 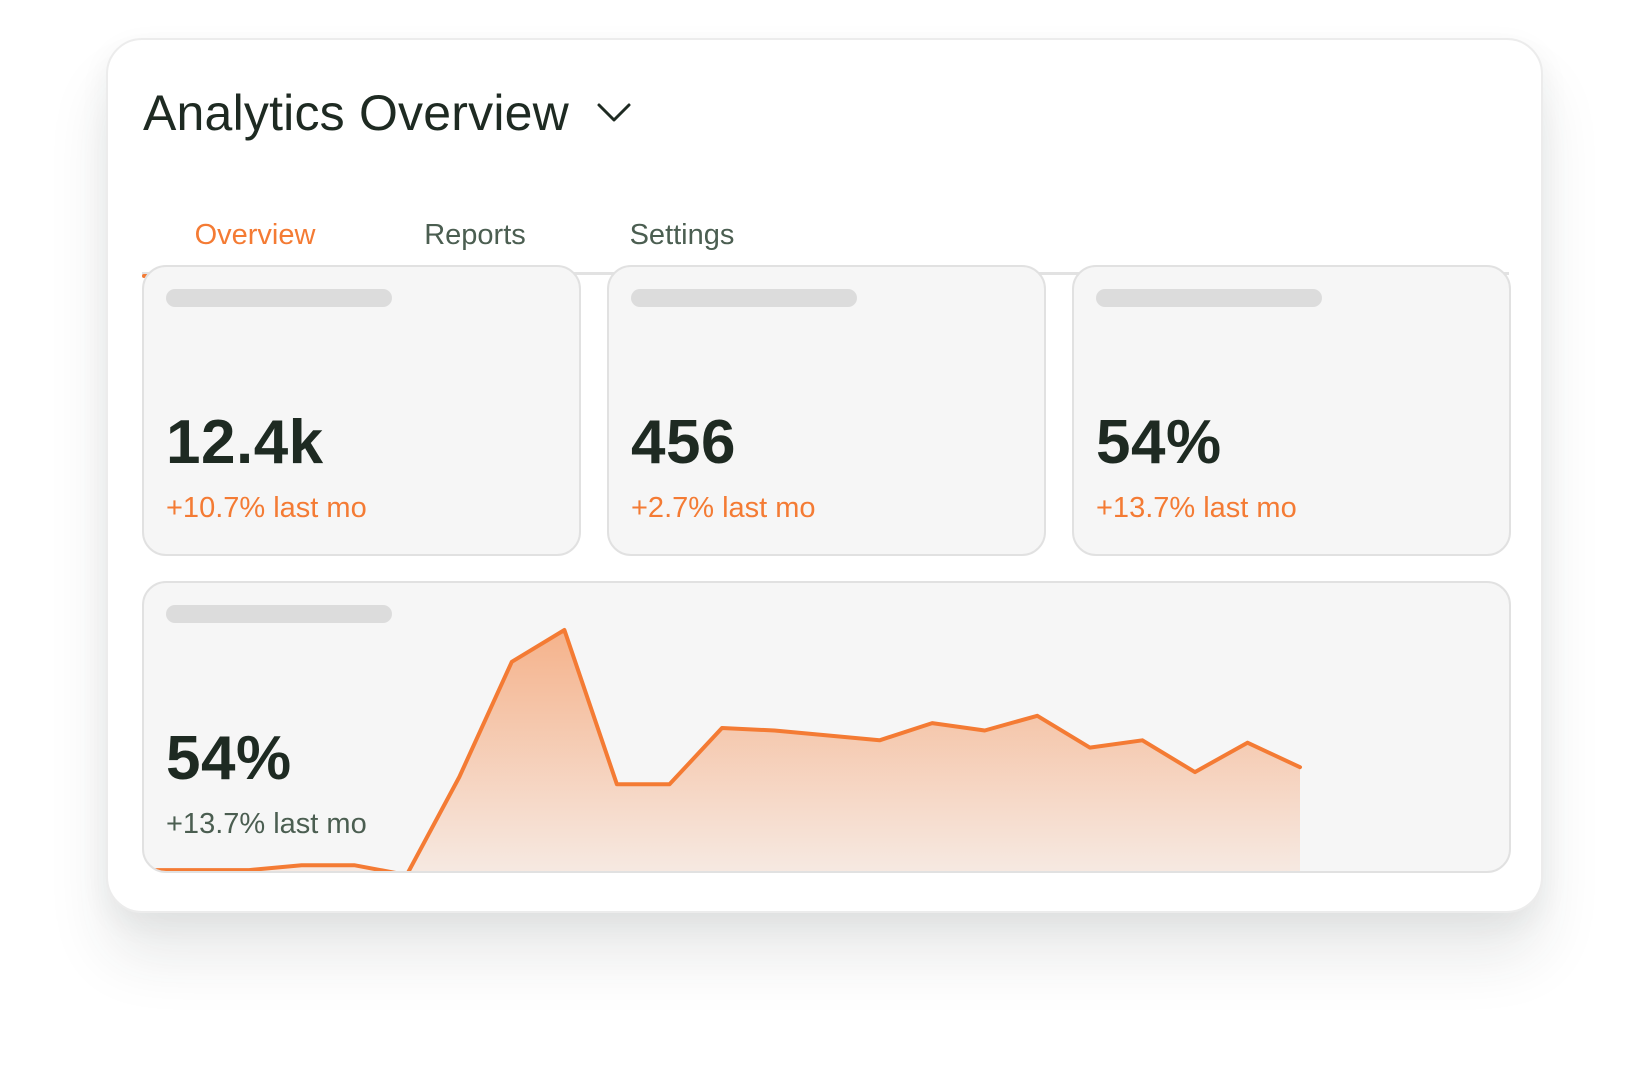 What do you see at coordinates (825, 236) in the screenshot?
I see `tab-bar: Overview Reports Settings` at bounding box center [825, 236].